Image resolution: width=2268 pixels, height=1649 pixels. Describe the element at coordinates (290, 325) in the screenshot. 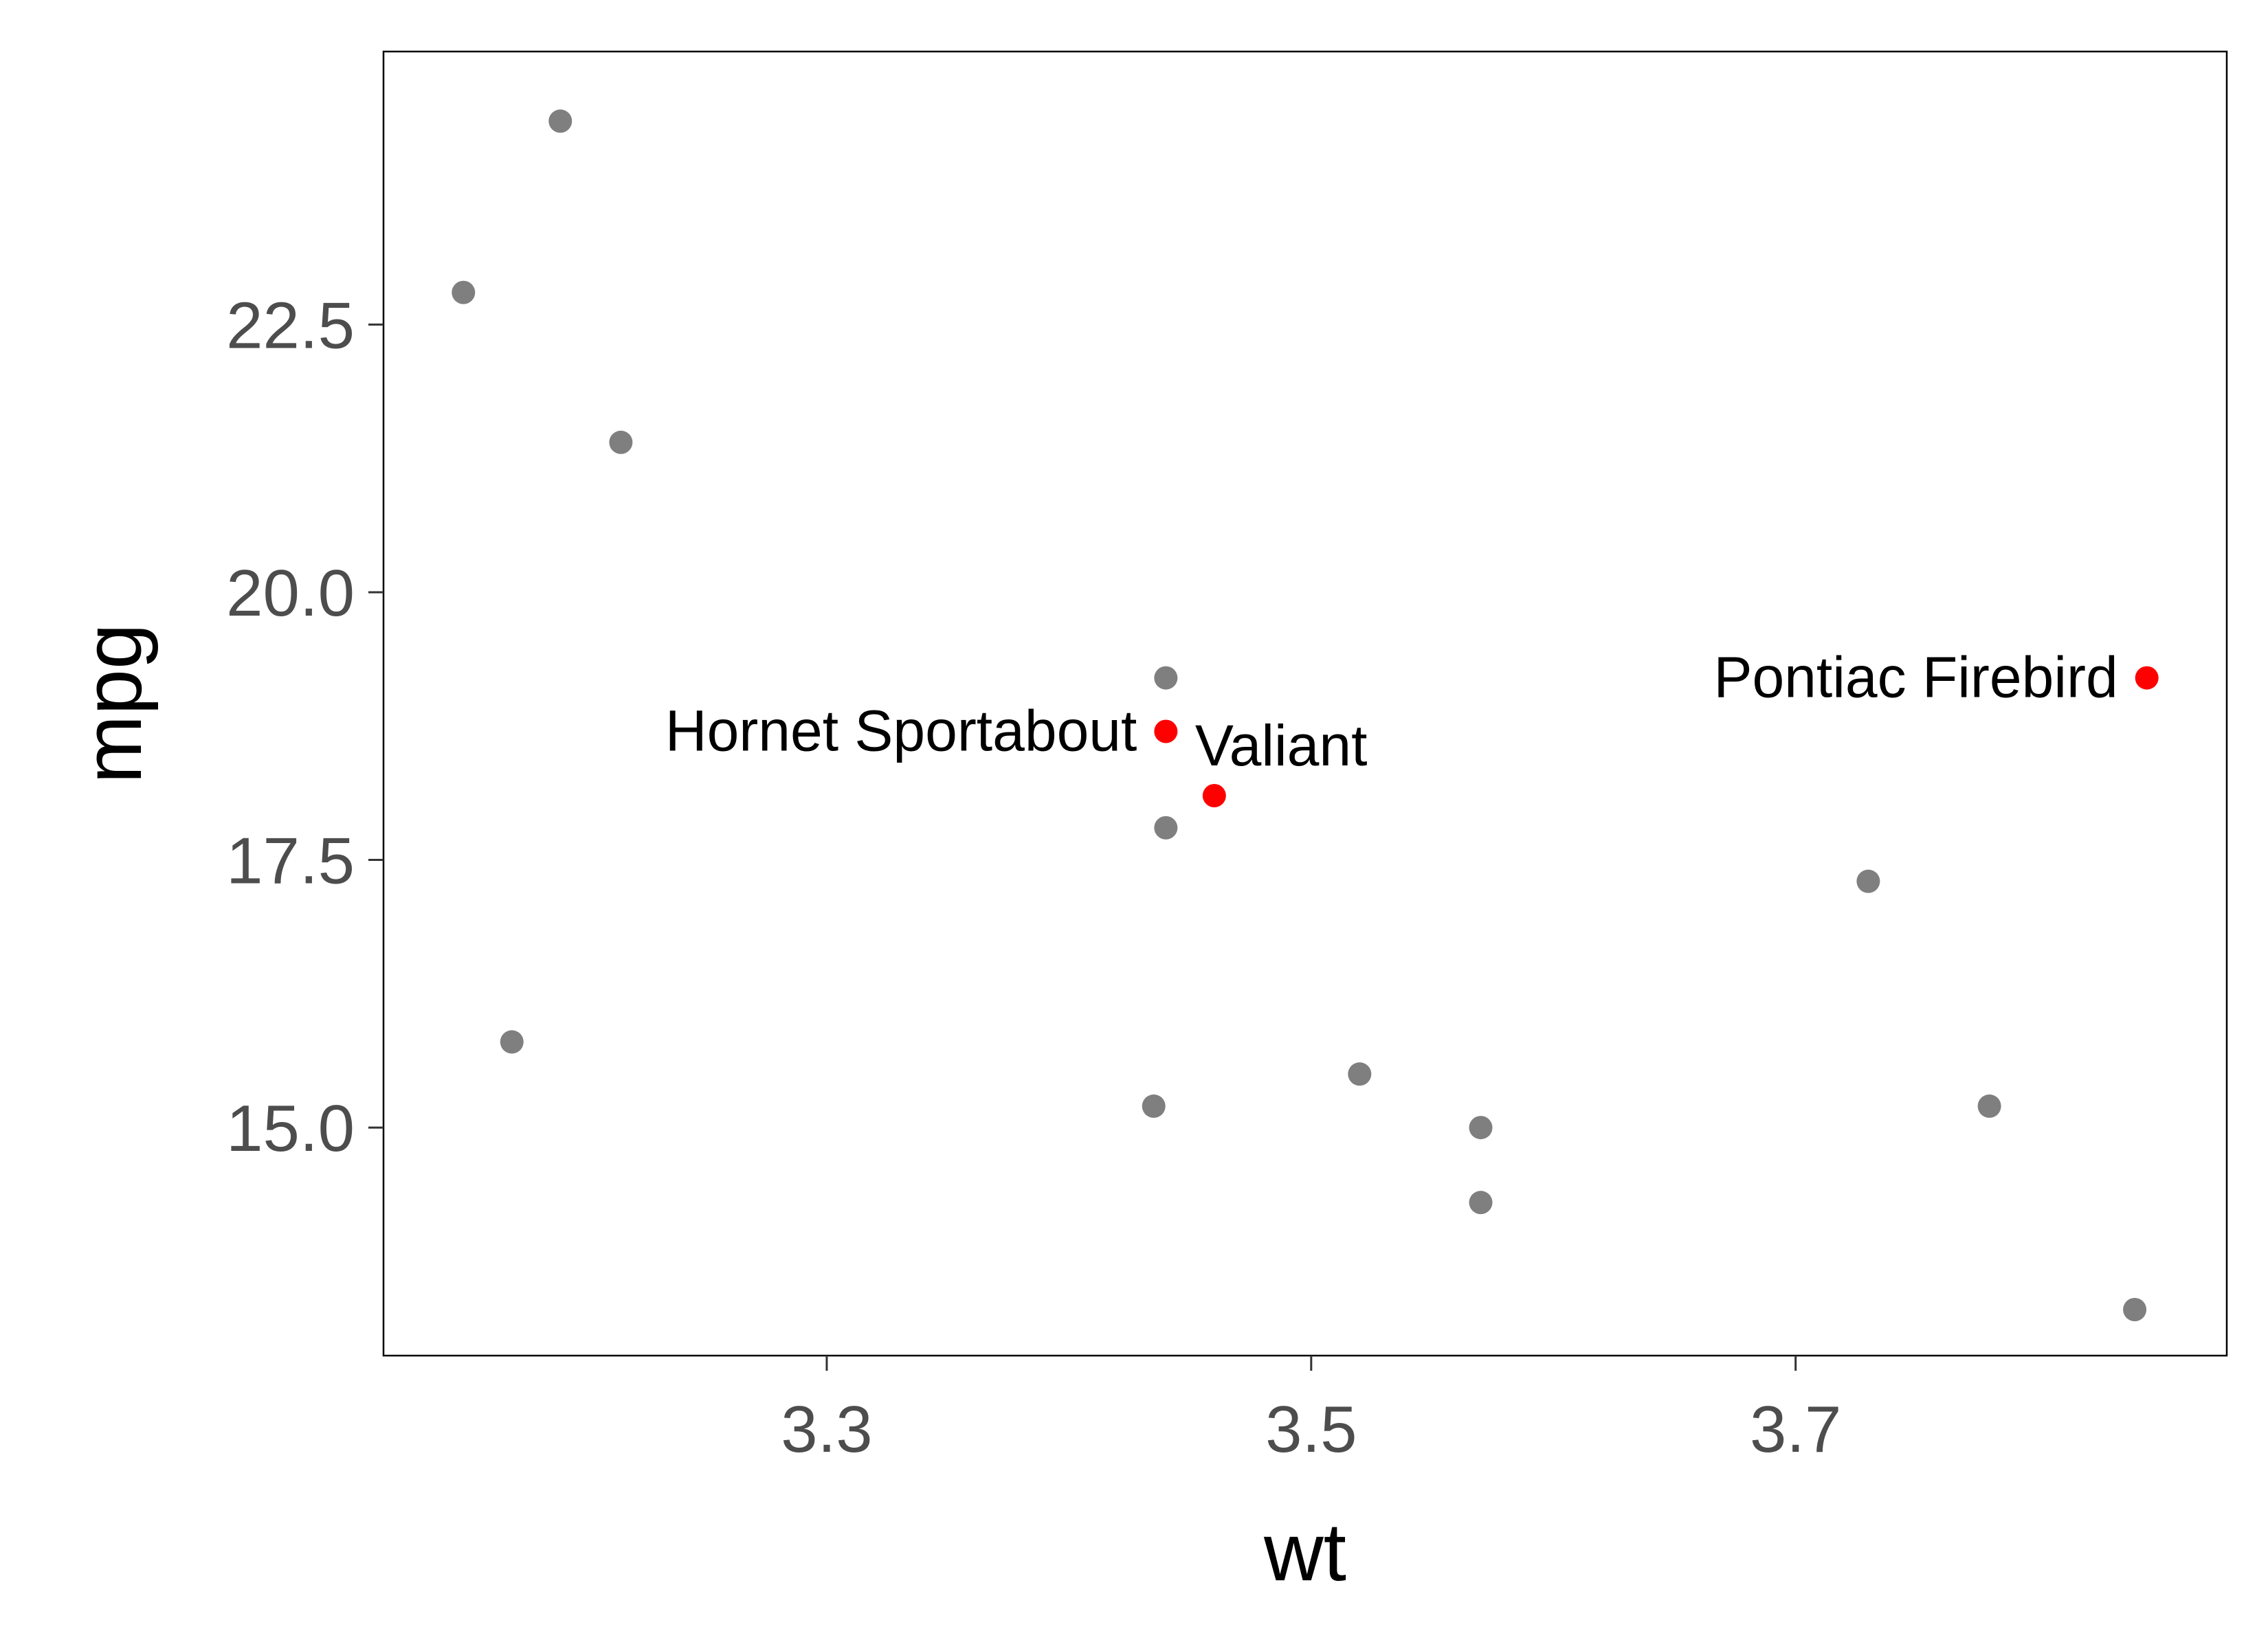

I see `y-tick-label: 22.5` at that location.